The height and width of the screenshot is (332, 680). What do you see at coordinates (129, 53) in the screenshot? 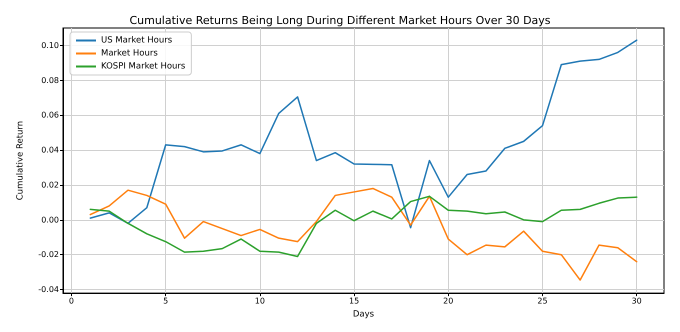
I see `legend-label: Market Hours` at bounding box center [129, 53].